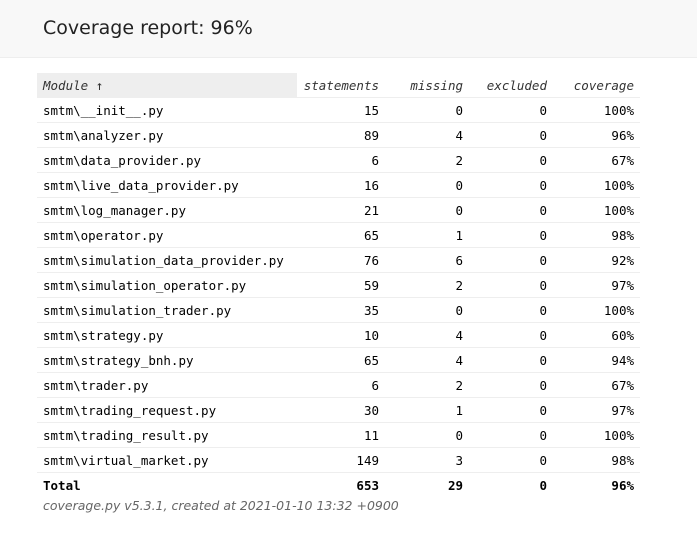 Image resolution: width=697 pixels, height=534 pixels. Describe the element at coordinates (341, 410) in the screenshot. I see `cell: 30` at that location.